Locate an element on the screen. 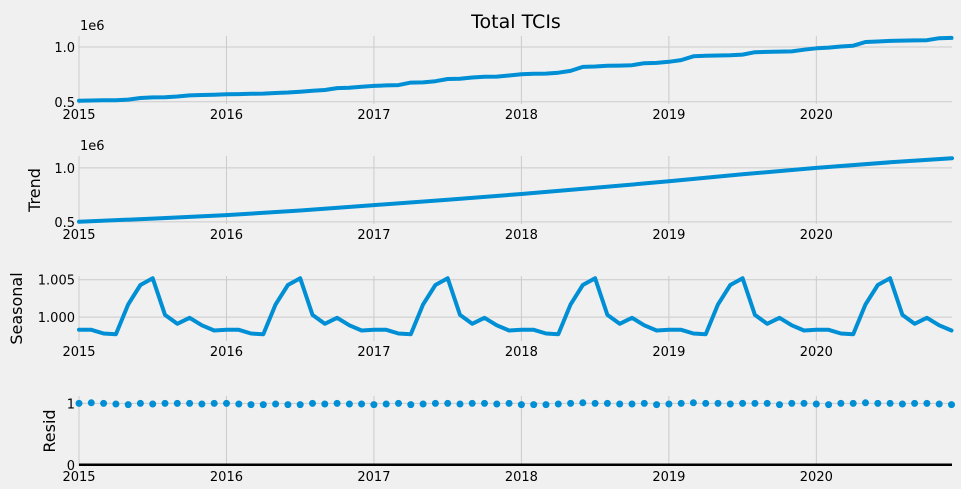 This screenshot has height=489, width=961. chart-title: Total TCIs is located at coordinates (515, 22).